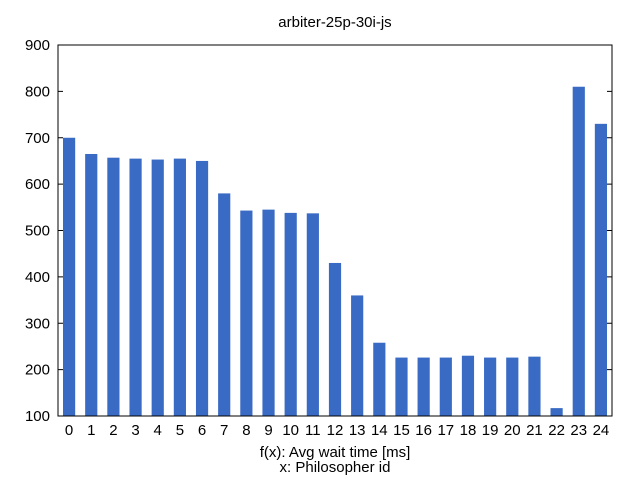  What do you see at coordinates (335, 452) in the screenshot?
I see `x-axis-label-line-1: f(x): Avg wait time [ms]` at bounding box center [335, 452].